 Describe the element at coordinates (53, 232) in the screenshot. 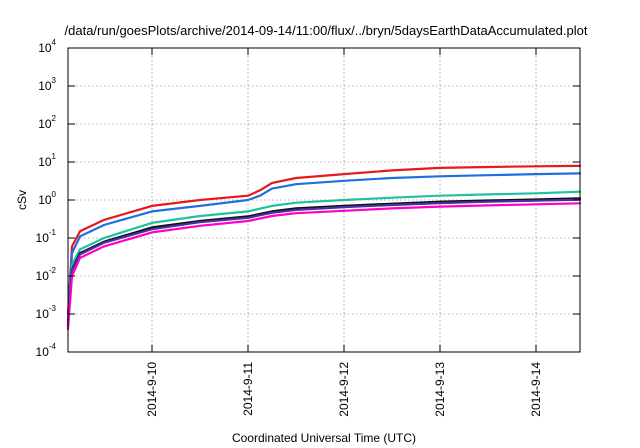

I see `y-tick-exponent: -1` at that location.